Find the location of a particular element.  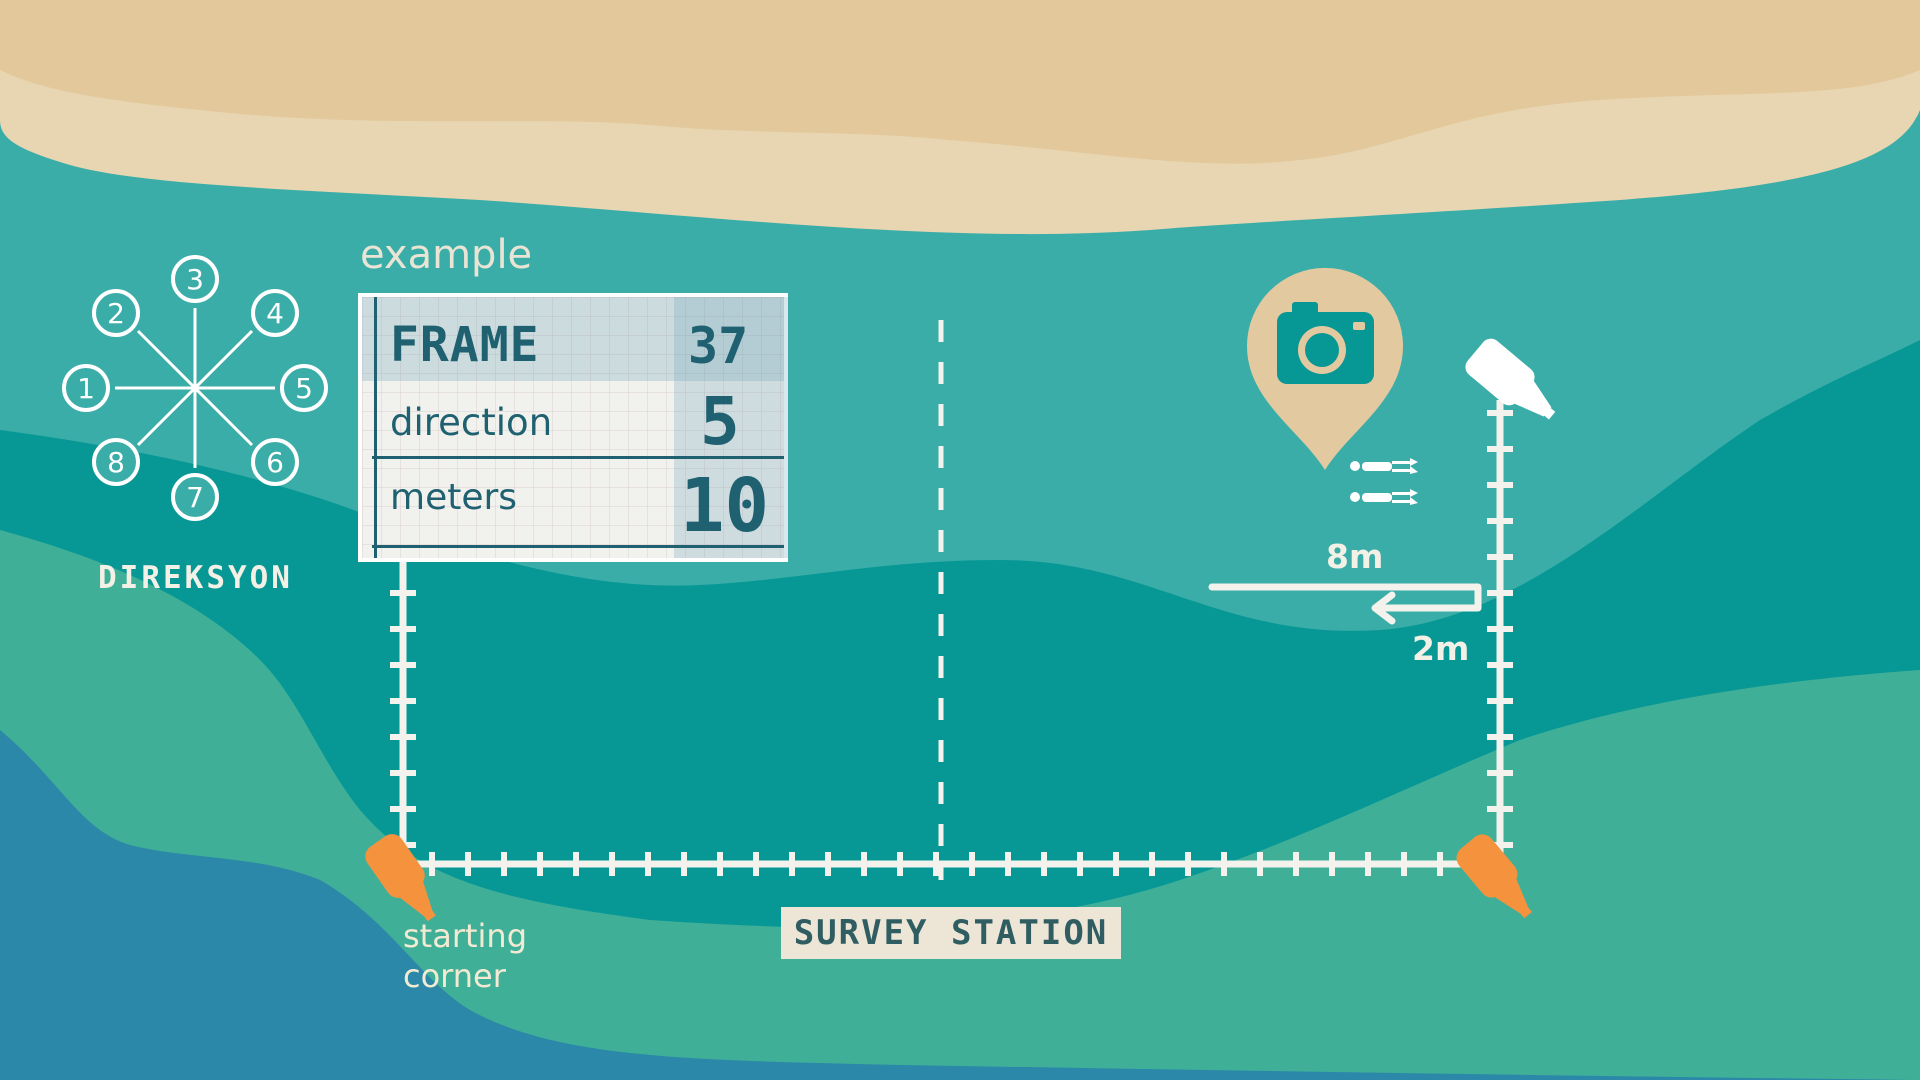

survey-station-sign: SURVEY STATION is located at coordinates (951, 933).